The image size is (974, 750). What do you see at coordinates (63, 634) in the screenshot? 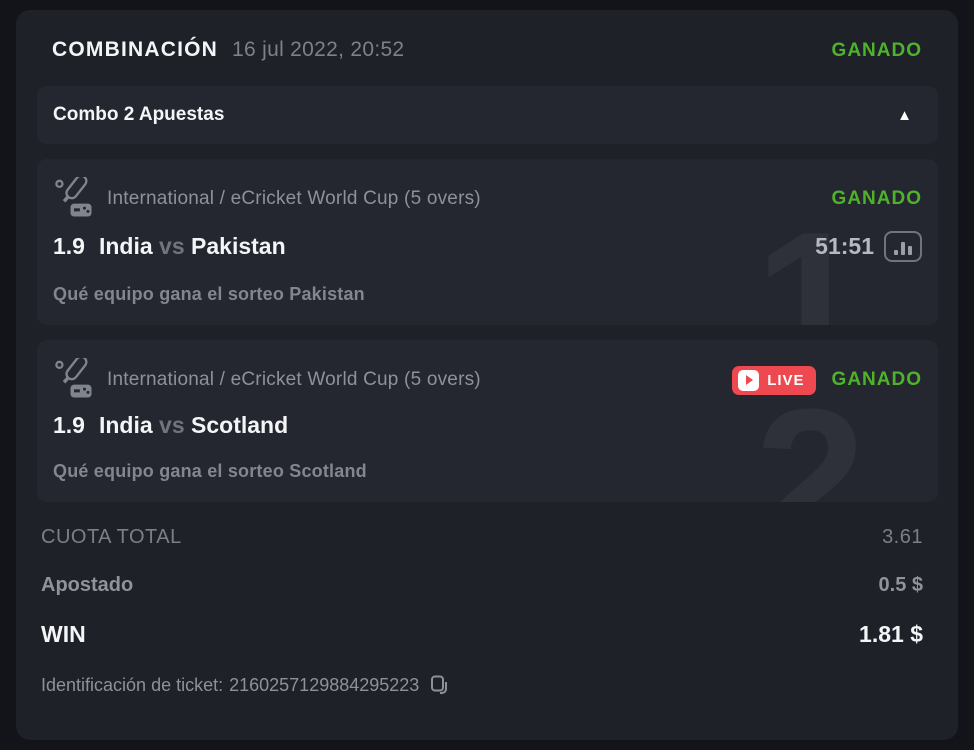
I see `win-label: WIN` at bounding box center [63, 634].